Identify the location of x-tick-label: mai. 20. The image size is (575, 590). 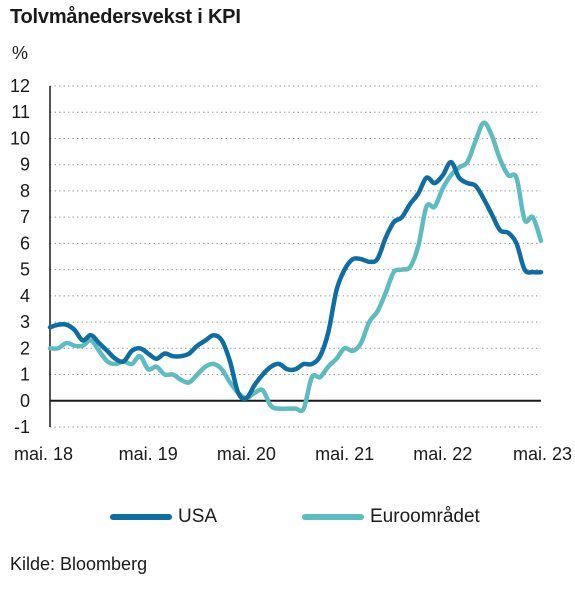
(246, 454).